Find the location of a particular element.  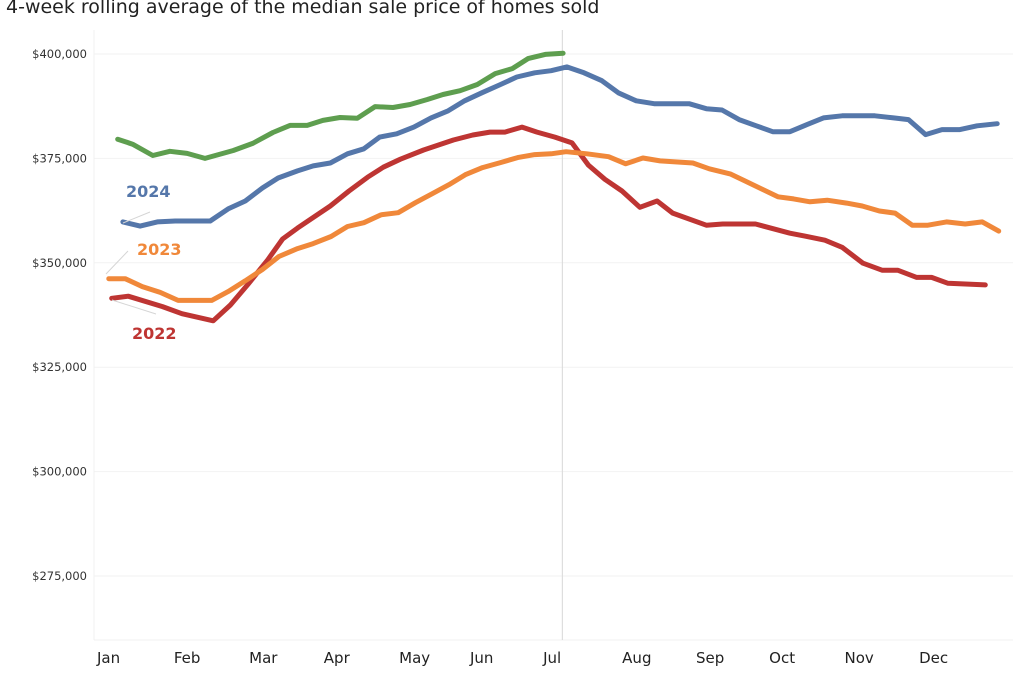

x-tick-label: Aug is located at coordinates (636, 658).